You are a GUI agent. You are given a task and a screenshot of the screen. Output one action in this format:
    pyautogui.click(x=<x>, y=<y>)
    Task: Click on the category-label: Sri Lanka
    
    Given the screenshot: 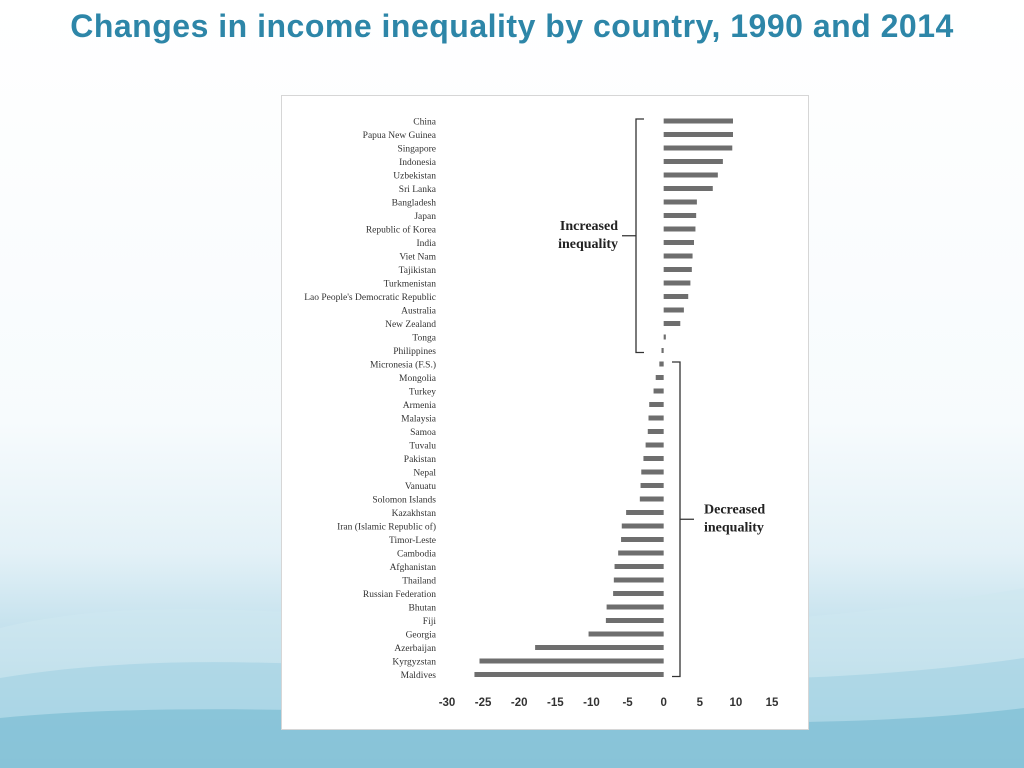 What is the action you would take?
    pyautogui.click(x=418, y=190)
    